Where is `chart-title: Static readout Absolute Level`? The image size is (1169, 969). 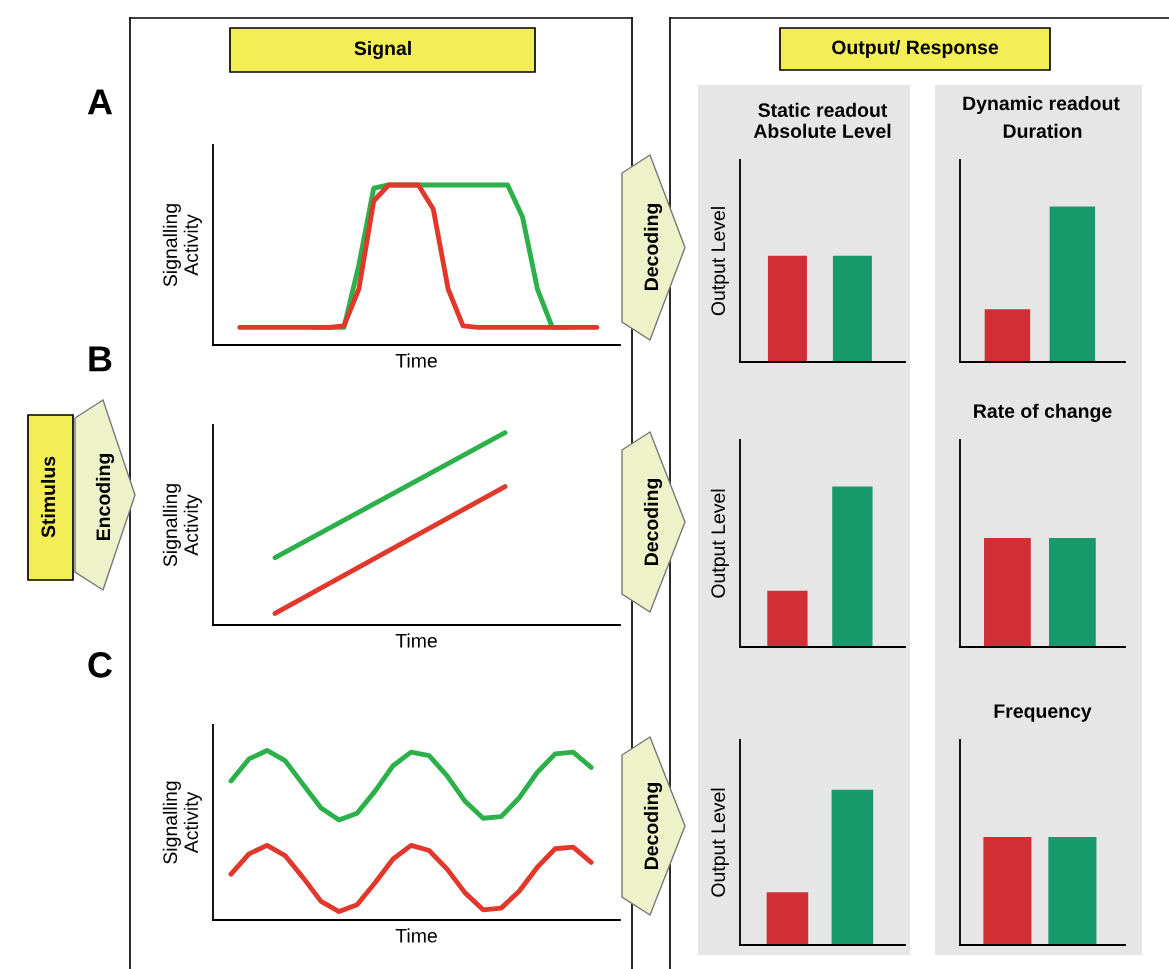
chart-title: Static readout Absolute Level is located at coordinates (822, 120).